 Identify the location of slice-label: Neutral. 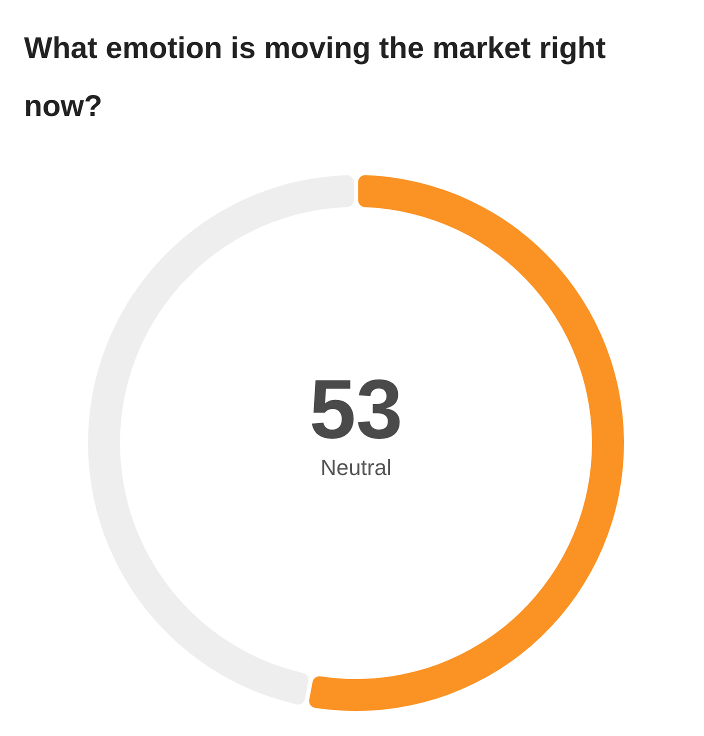
(356, 467).